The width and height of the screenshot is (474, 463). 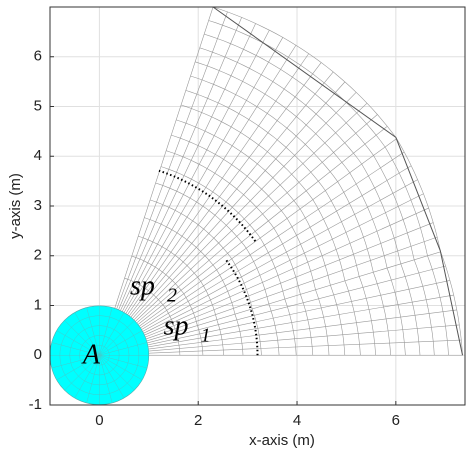 I want to click on y-tick-label: 4, so click(x=38, y=155).